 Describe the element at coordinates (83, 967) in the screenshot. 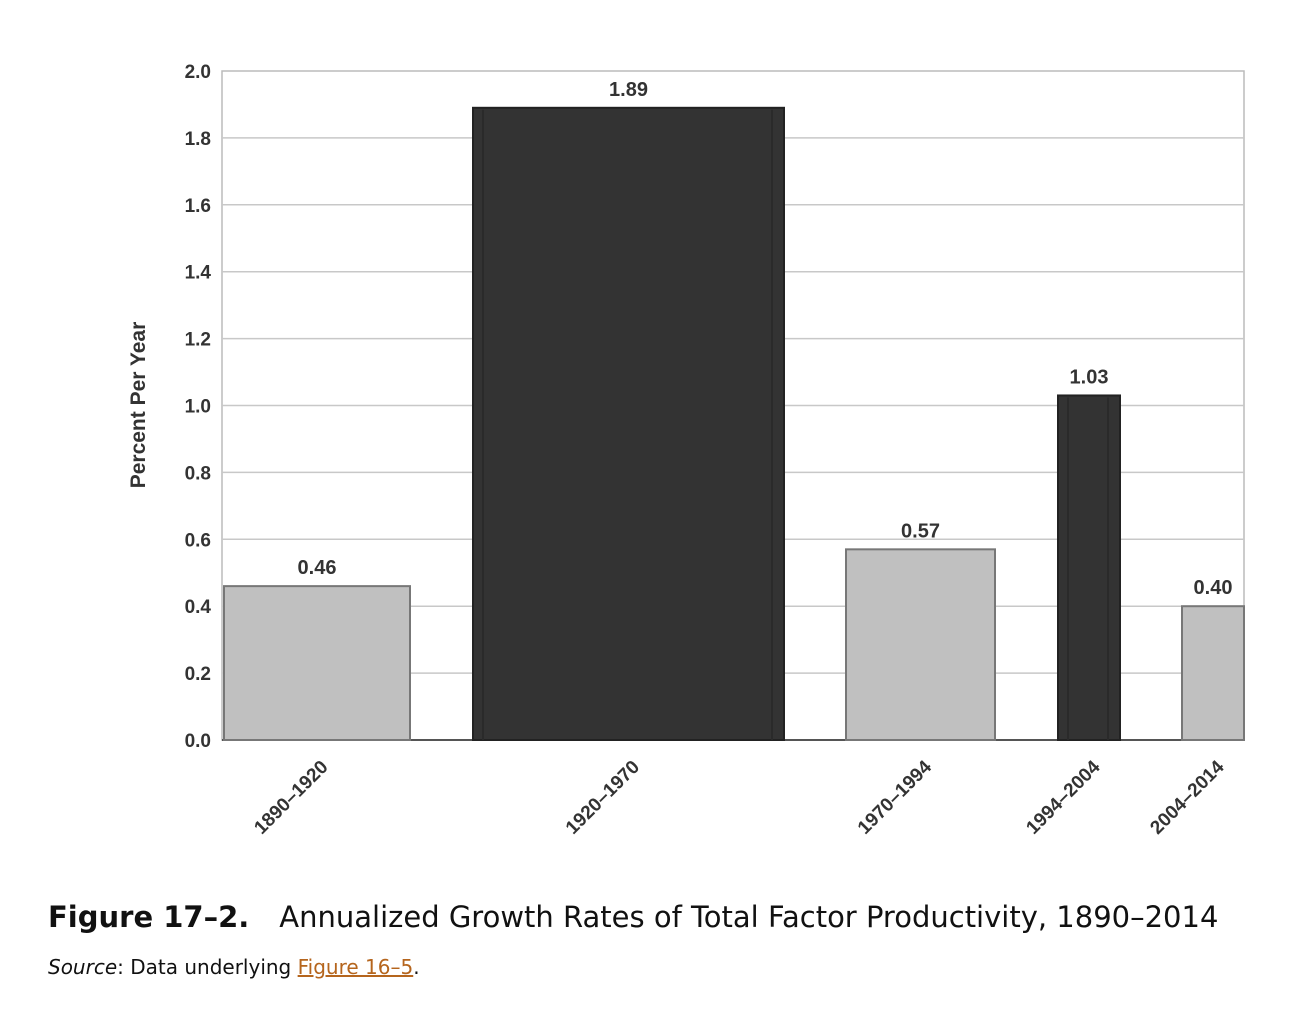

I see `source-label: Source` at that location.